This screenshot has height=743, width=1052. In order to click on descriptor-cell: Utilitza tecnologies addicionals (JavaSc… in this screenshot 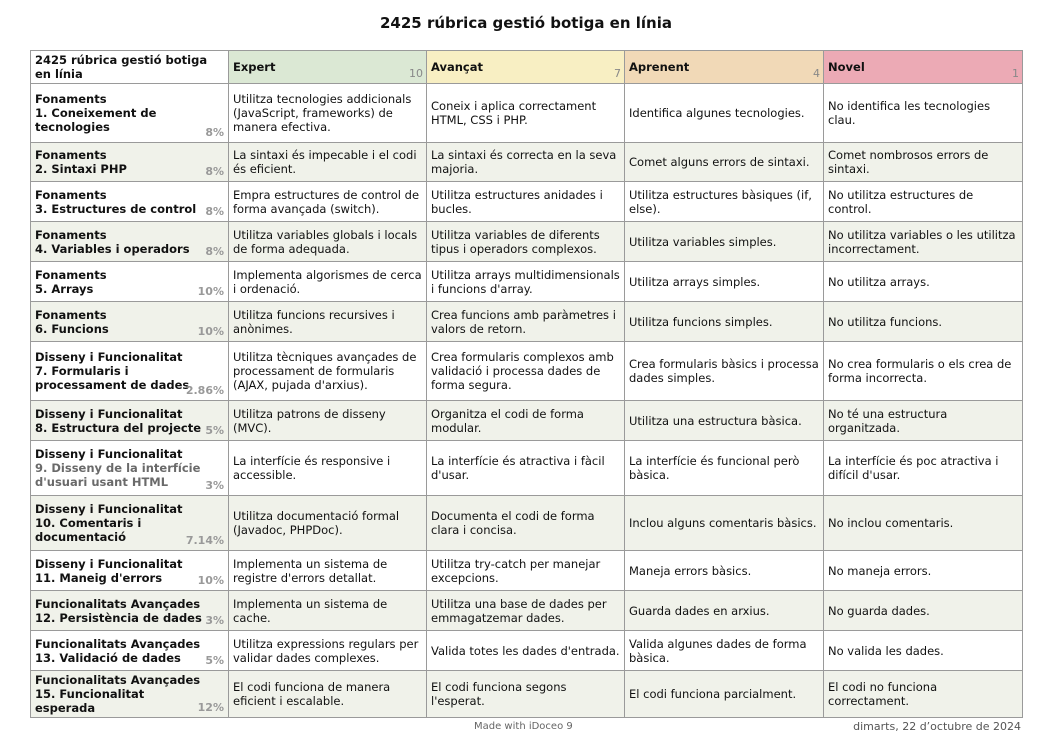, I will do `click(327, 113)`.